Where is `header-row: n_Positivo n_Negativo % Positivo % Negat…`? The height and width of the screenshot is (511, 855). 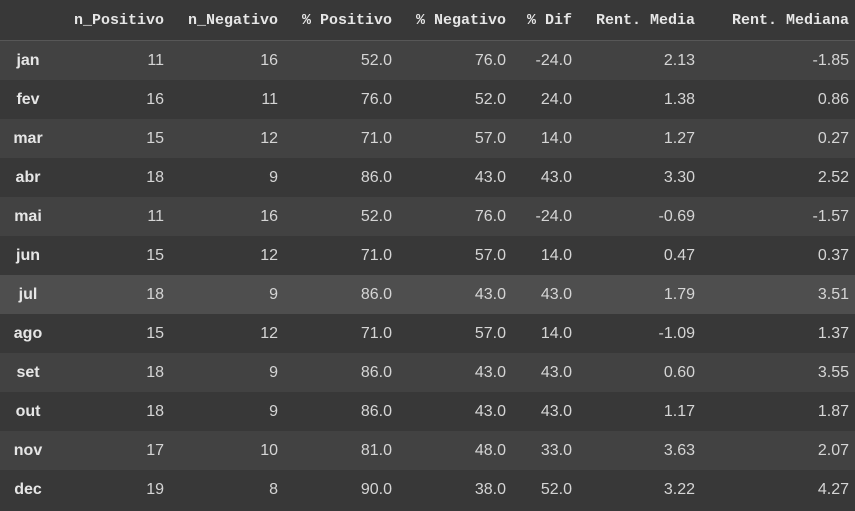
header-row: n_Positivo n_Negativo % Positivo % Negat… is located at coordinates (427, 20).